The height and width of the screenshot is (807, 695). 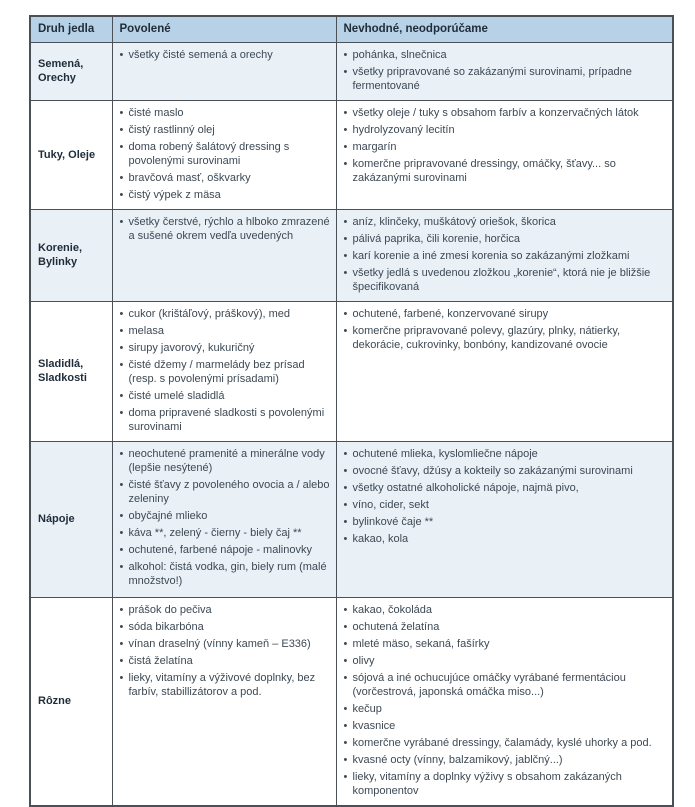 What do you see at coordinates (225, 627) in the screenshot?
I see `list-item: sóda bikarbóna` at bounding box center [225, 627].